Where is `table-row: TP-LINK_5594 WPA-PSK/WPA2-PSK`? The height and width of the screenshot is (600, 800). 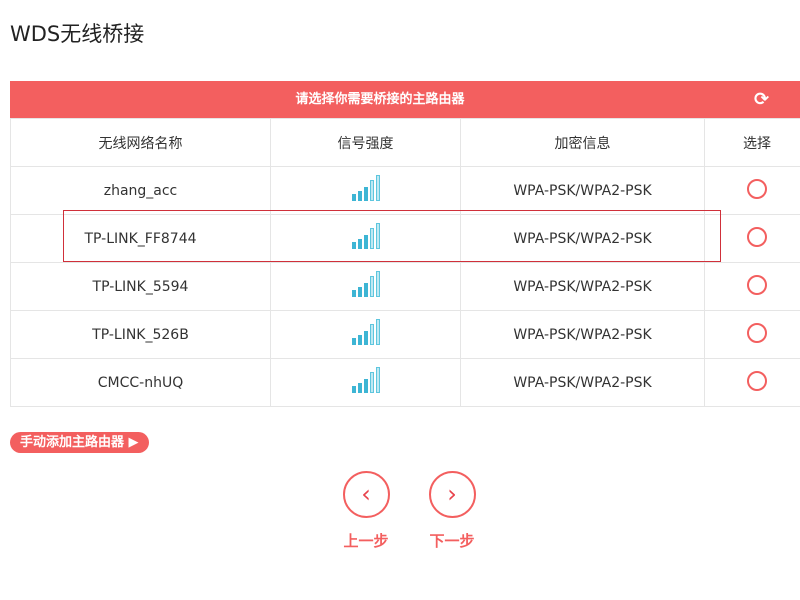
table-row: TP-LINK_5594 WPA-PSK/WPA2-PSK is located at coordinates (405, 286).